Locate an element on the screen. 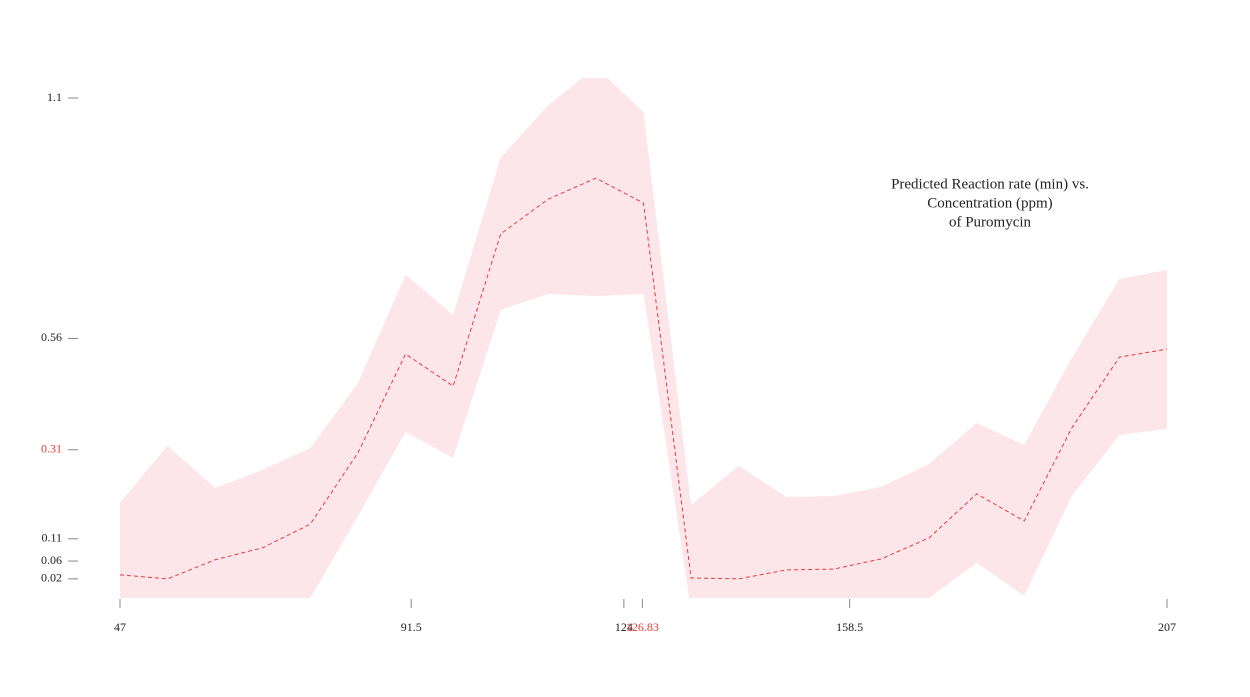  x-tick-label: 91.5 is located at coordinates (411, 627).